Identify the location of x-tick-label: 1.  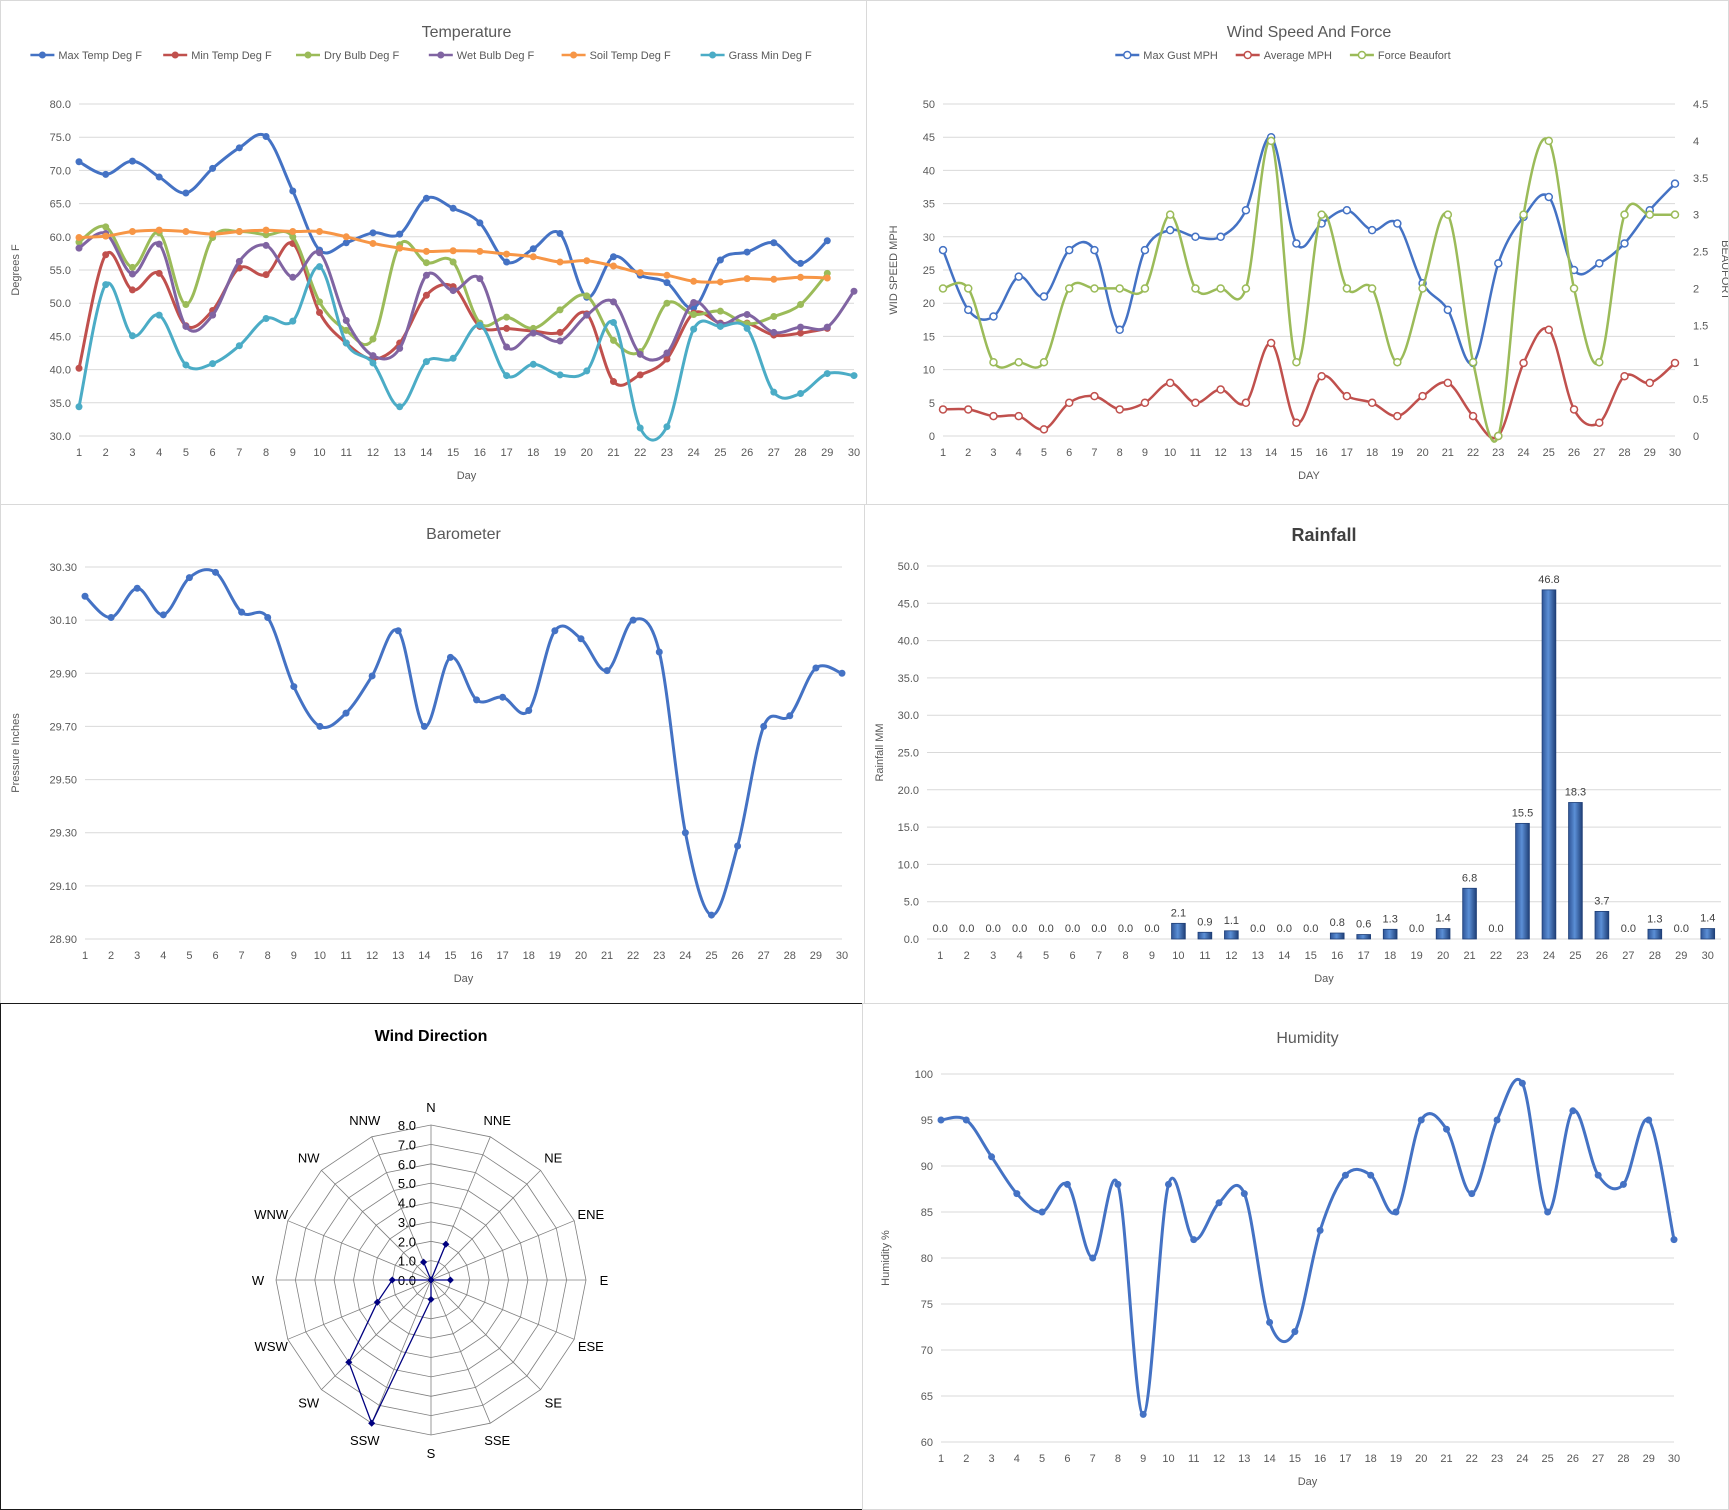
(943, 453).